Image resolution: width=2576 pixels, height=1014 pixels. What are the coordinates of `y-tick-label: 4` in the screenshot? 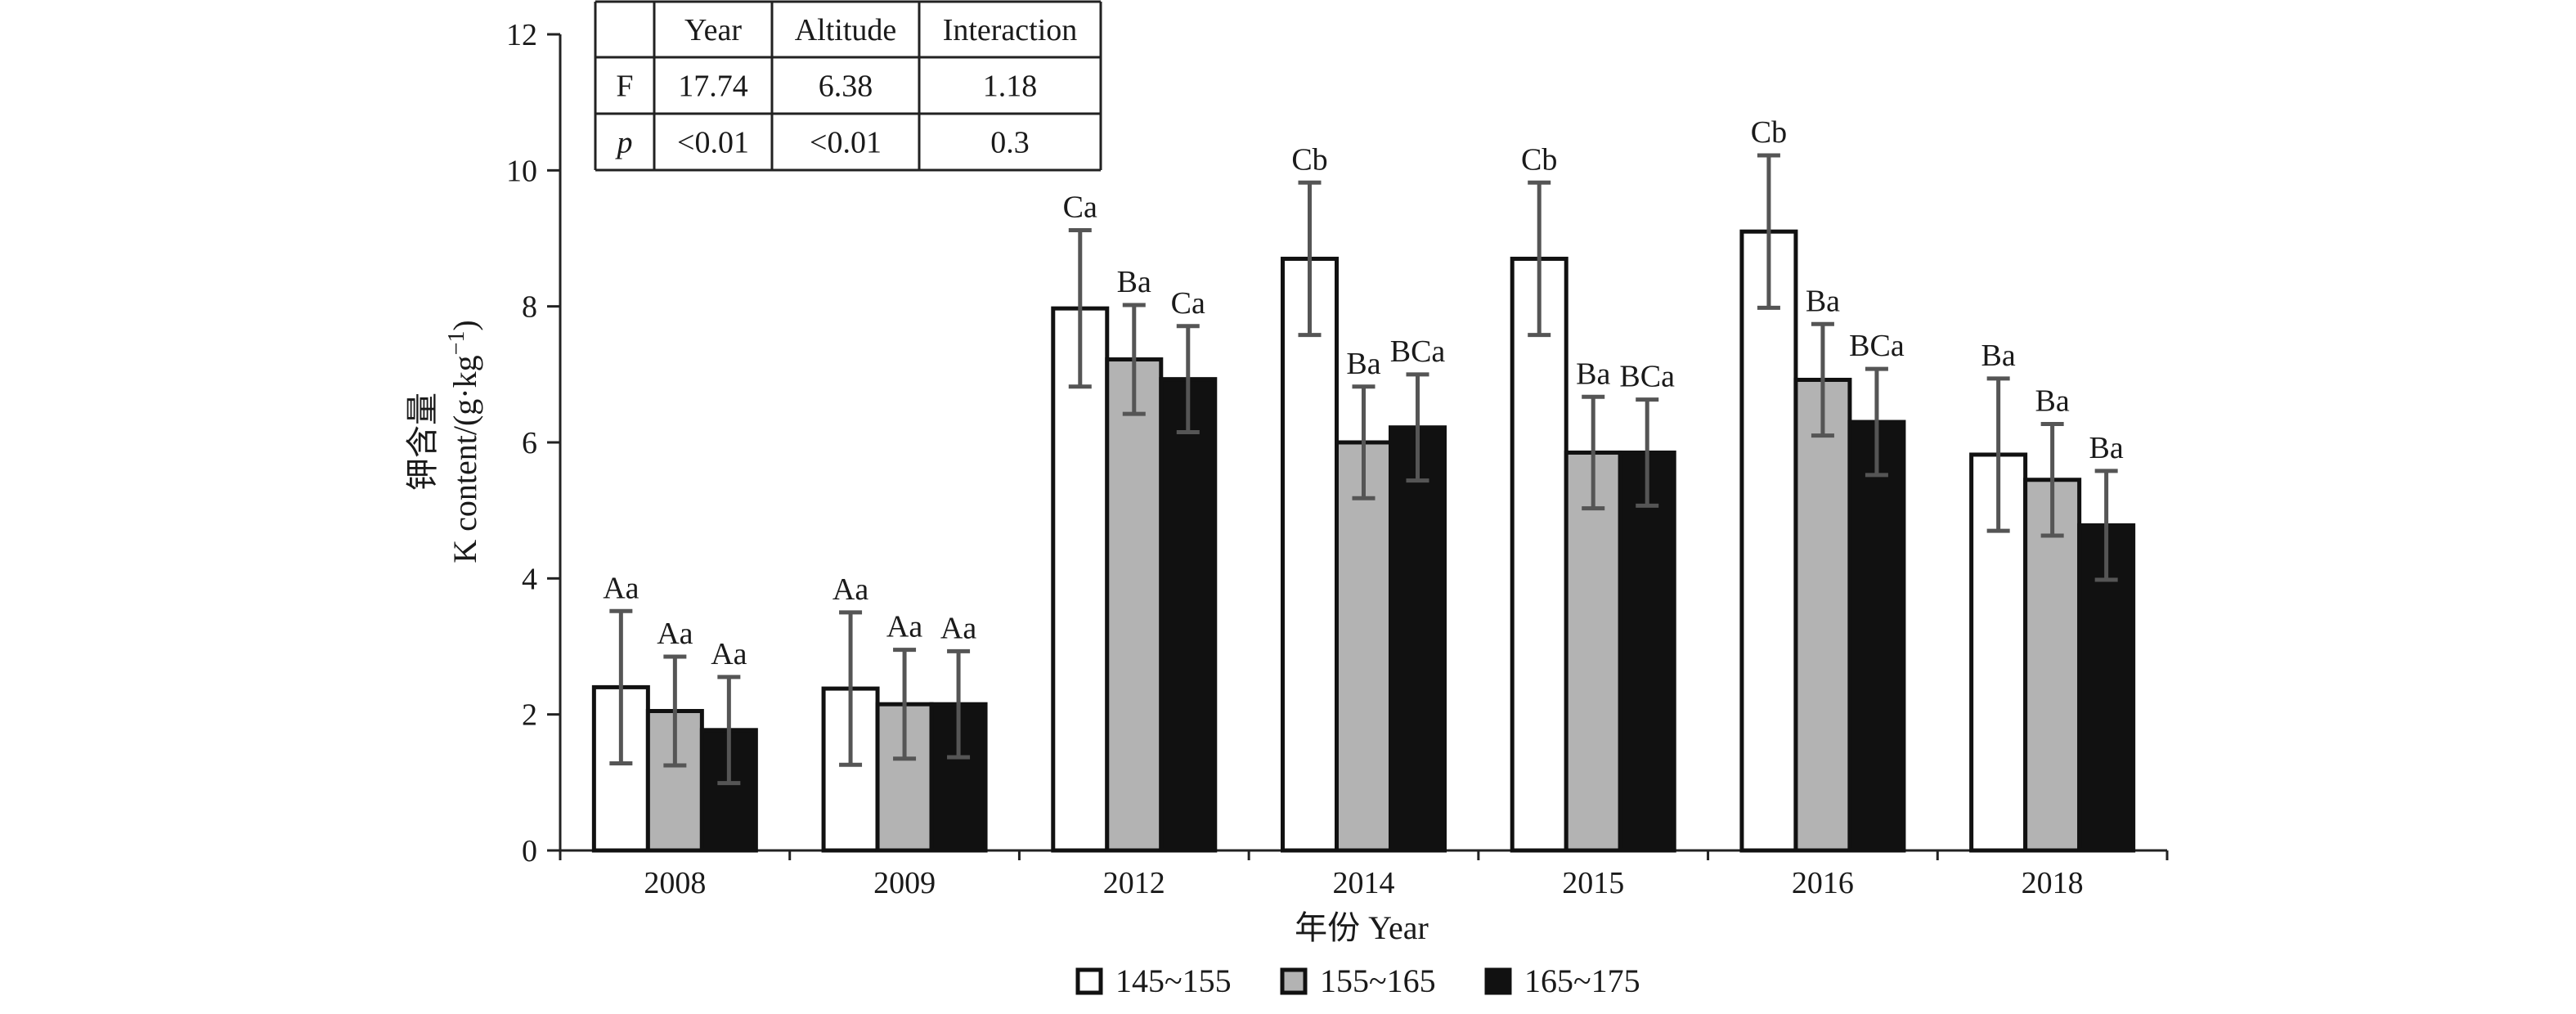 It's located at (529, 579).